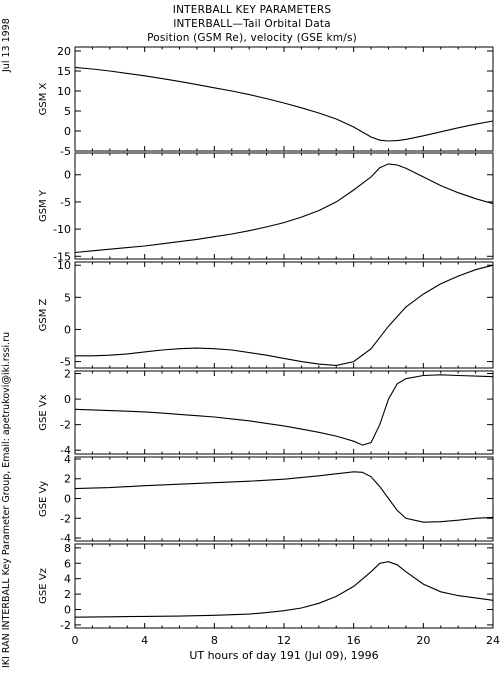 The image size is (504, 684). What do you see at coordinates (493, 640) in the screenshot?
I see `x-tick-label: 24` at bounding box center [493, 640].